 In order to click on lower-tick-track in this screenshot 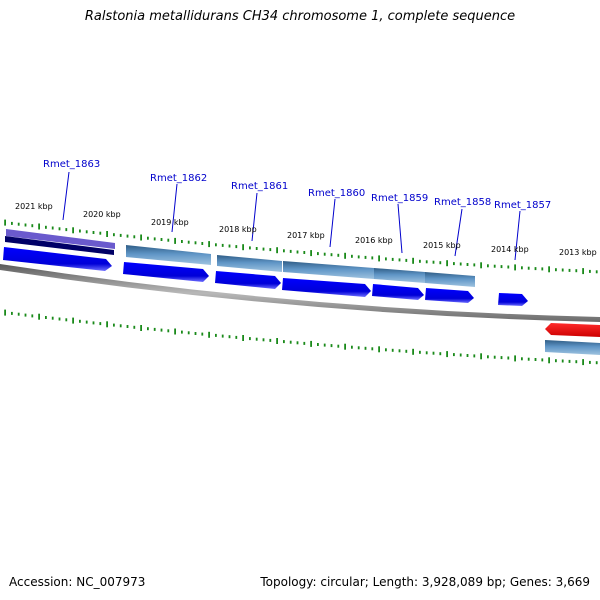, I will do `click(301, 337)`.